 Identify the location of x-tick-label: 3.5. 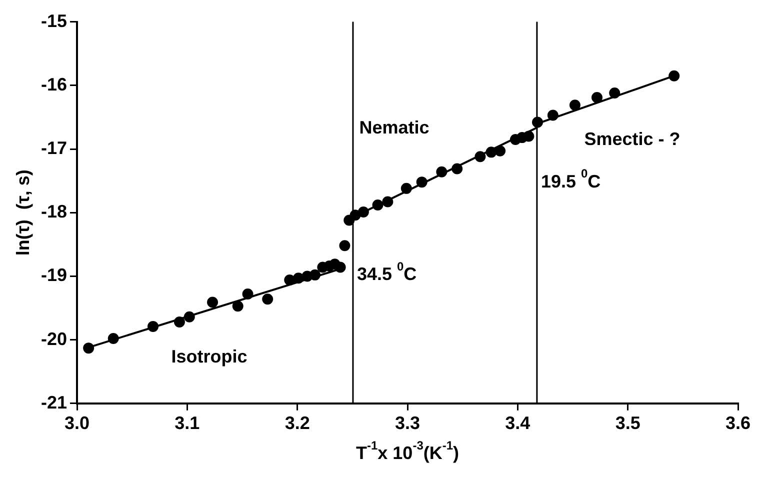
(627, 423).